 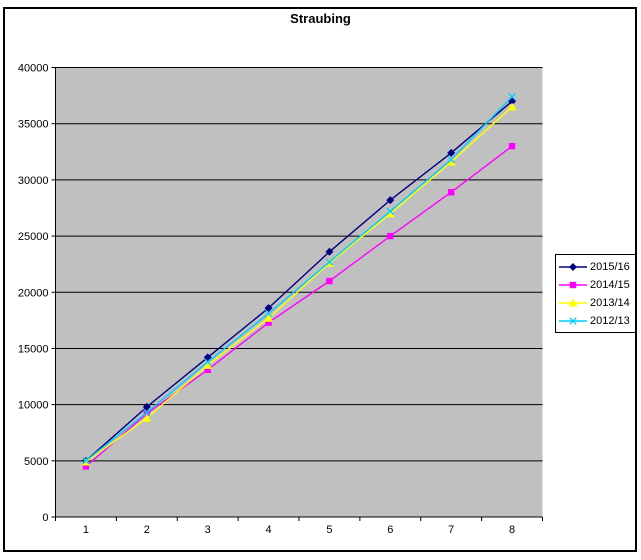 I want to click on legend-item: 2013/14, so click(x=597, y=303).